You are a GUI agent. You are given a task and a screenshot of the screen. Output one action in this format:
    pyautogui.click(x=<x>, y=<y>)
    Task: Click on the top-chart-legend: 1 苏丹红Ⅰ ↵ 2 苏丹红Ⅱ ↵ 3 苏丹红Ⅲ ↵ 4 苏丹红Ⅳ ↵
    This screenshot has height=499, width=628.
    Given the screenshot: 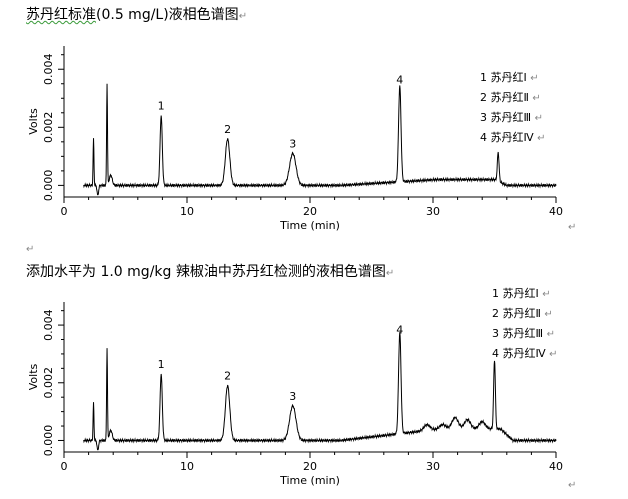 What is the action you would take?
    pyautogui.click(x=513, y=108)
    